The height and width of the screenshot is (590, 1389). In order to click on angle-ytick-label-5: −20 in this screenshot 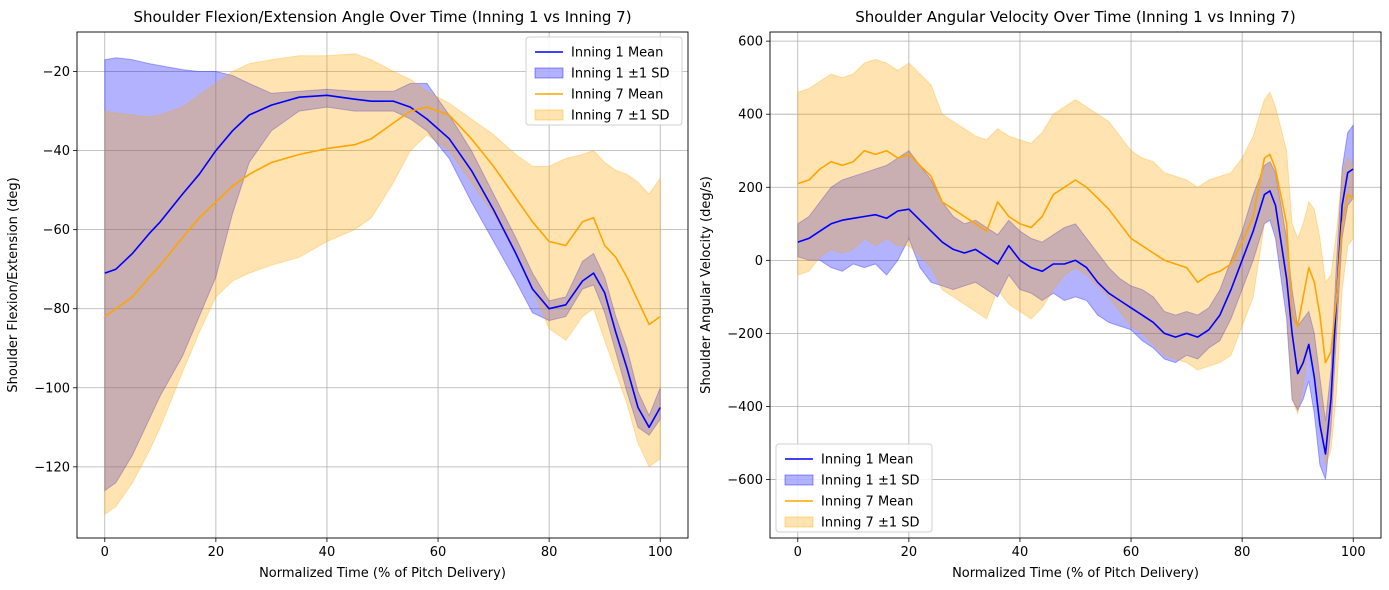, I will do `click(56, 72)`.